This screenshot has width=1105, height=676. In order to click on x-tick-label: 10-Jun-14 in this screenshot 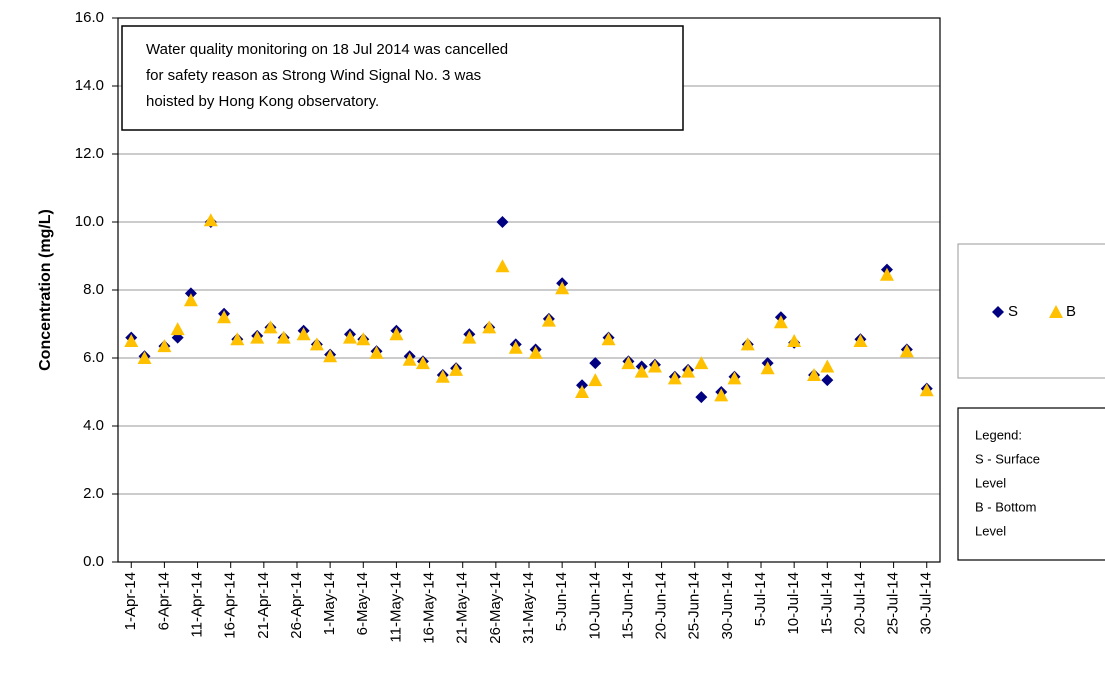, I will do `click(594, 606)`.